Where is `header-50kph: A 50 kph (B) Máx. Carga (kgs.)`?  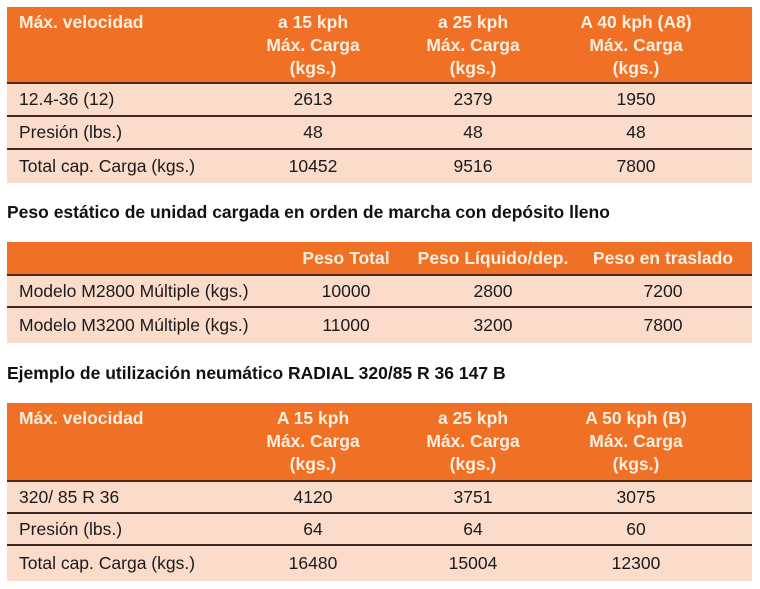 header-50kph: A 50 kph (B) Máx. Carga (kgs.) is located at coordinates (635, 441).